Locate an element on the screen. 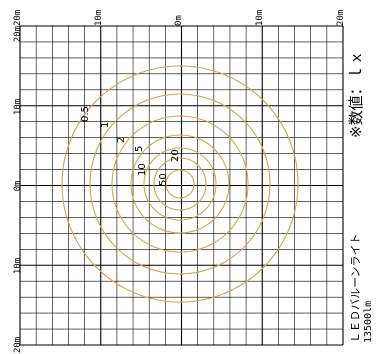  contour-label: 20 is located at coordinates (175, 155).